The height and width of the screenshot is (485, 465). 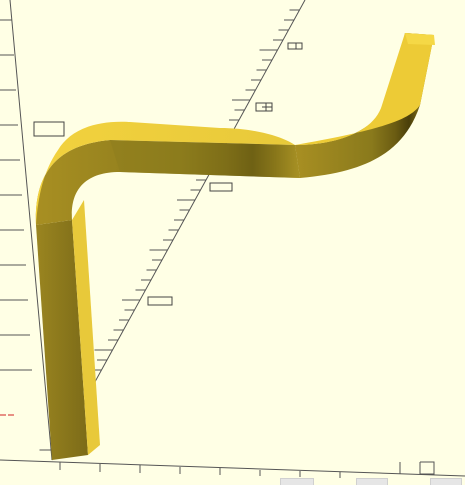 I want to click on rod-bar-front, so click(x=205, y=159).